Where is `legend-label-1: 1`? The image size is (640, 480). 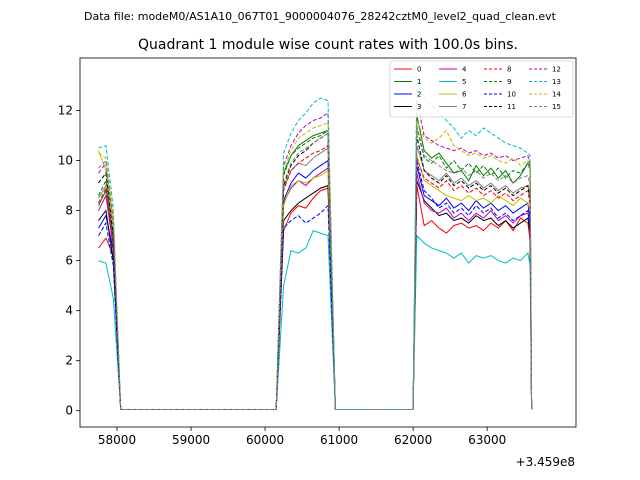 legend-label-1: 1 is located at coordinates (419, 82).